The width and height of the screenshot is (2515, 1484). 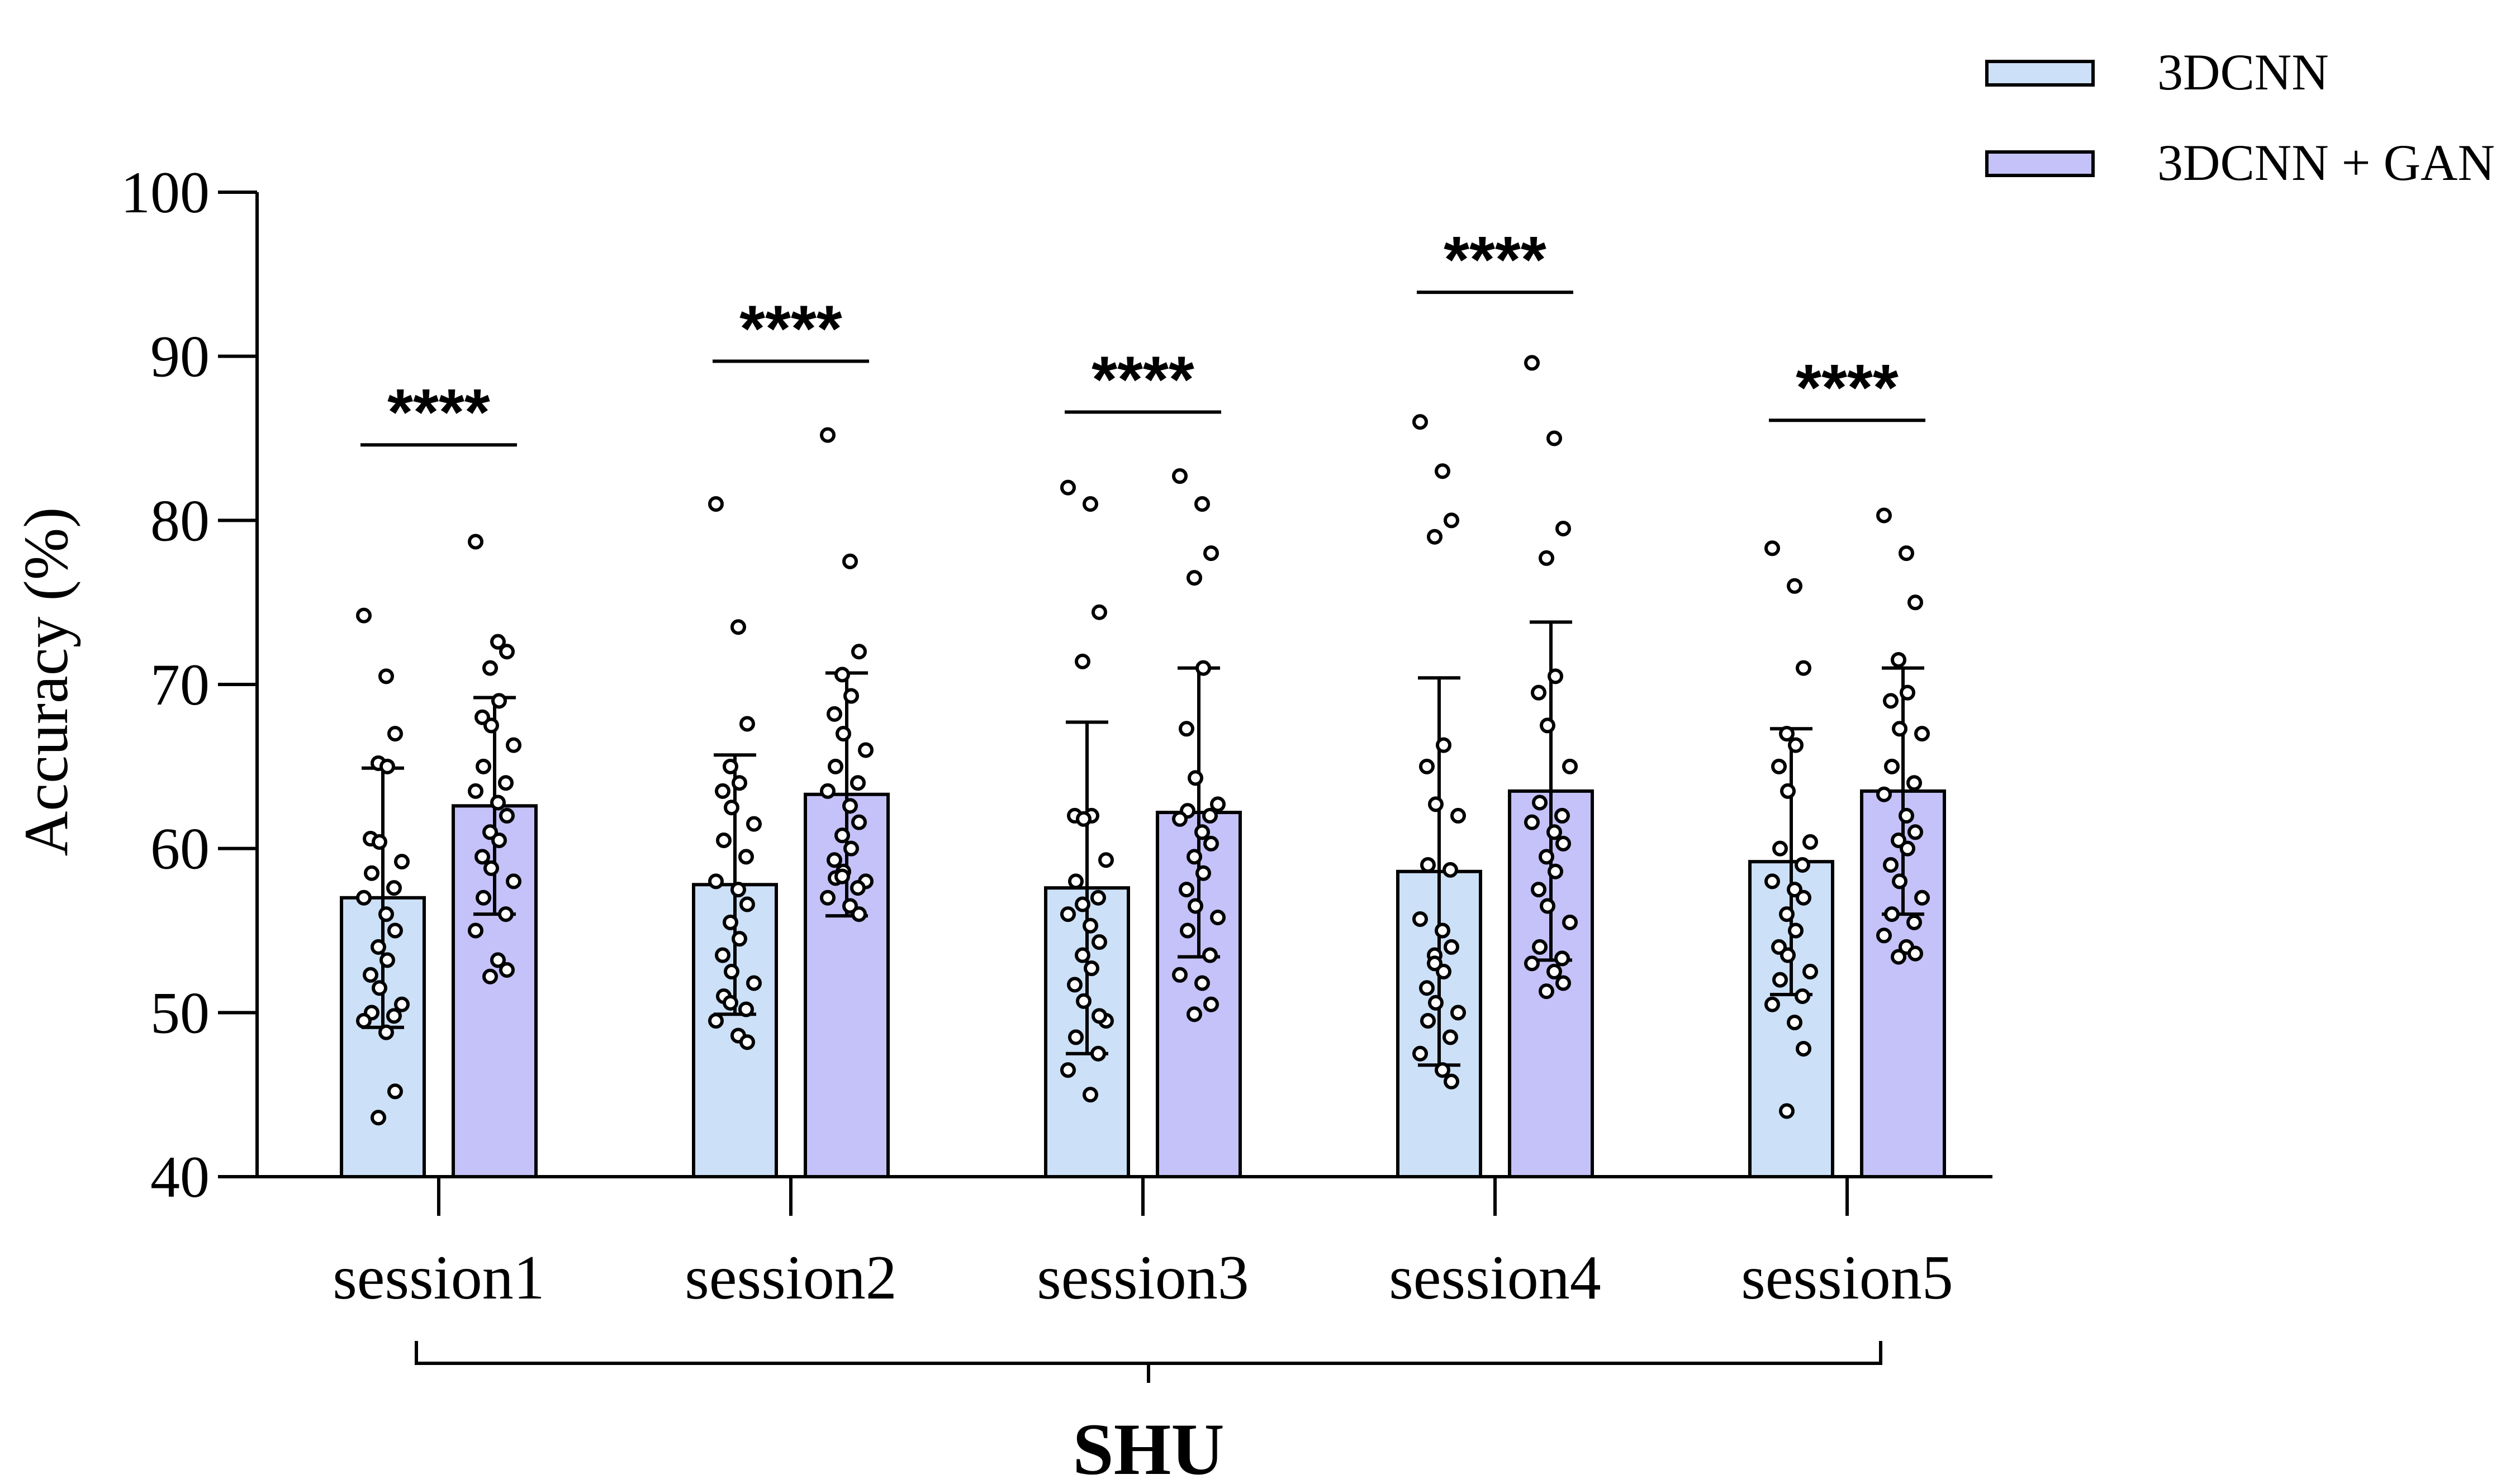 I want to click on x-tick-label-session5: session5, so click(x=1847, y=1277).